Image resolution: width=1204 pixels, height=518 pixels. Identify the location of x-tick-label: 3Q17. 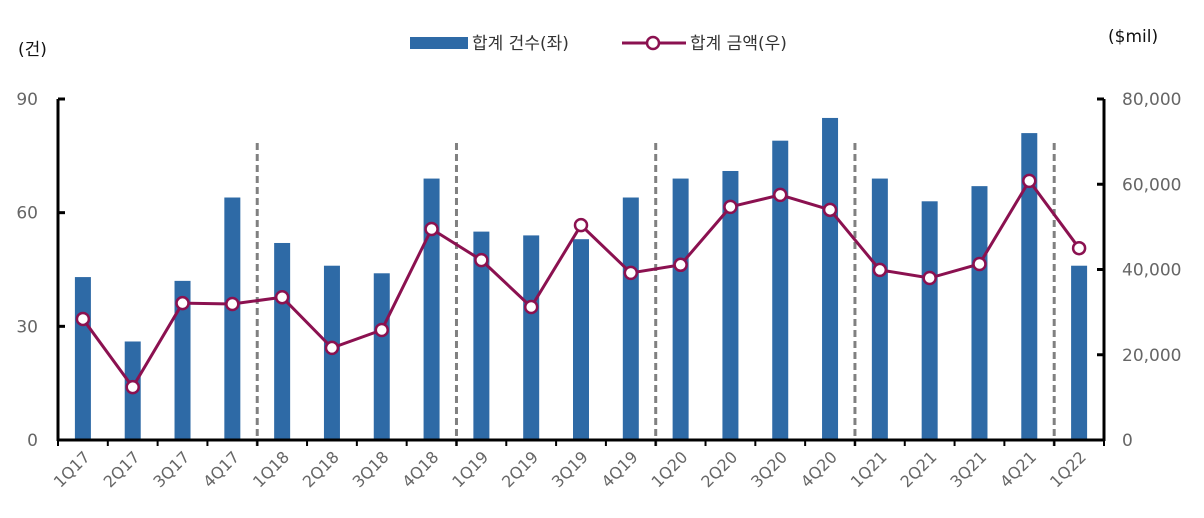
(171, 469).